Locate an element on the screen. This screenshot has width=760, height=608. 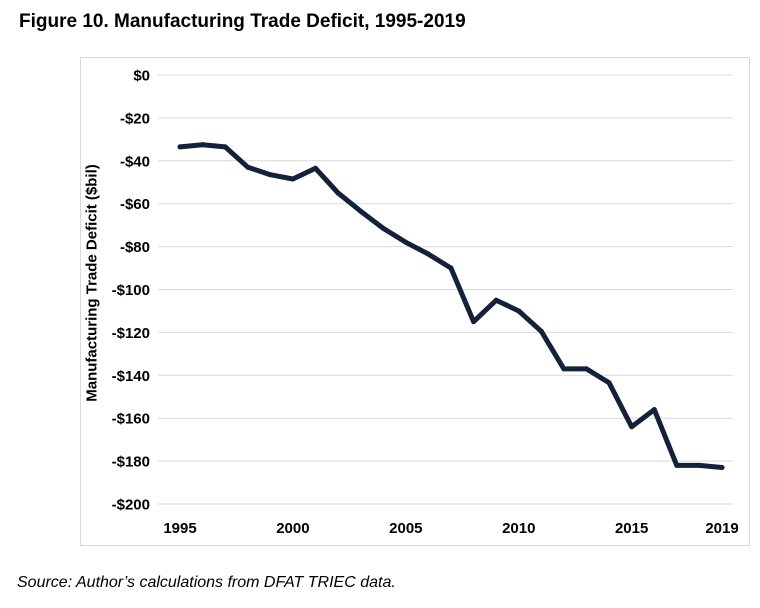
y-tick-label: -$160 is located at coordinates (131, 419).